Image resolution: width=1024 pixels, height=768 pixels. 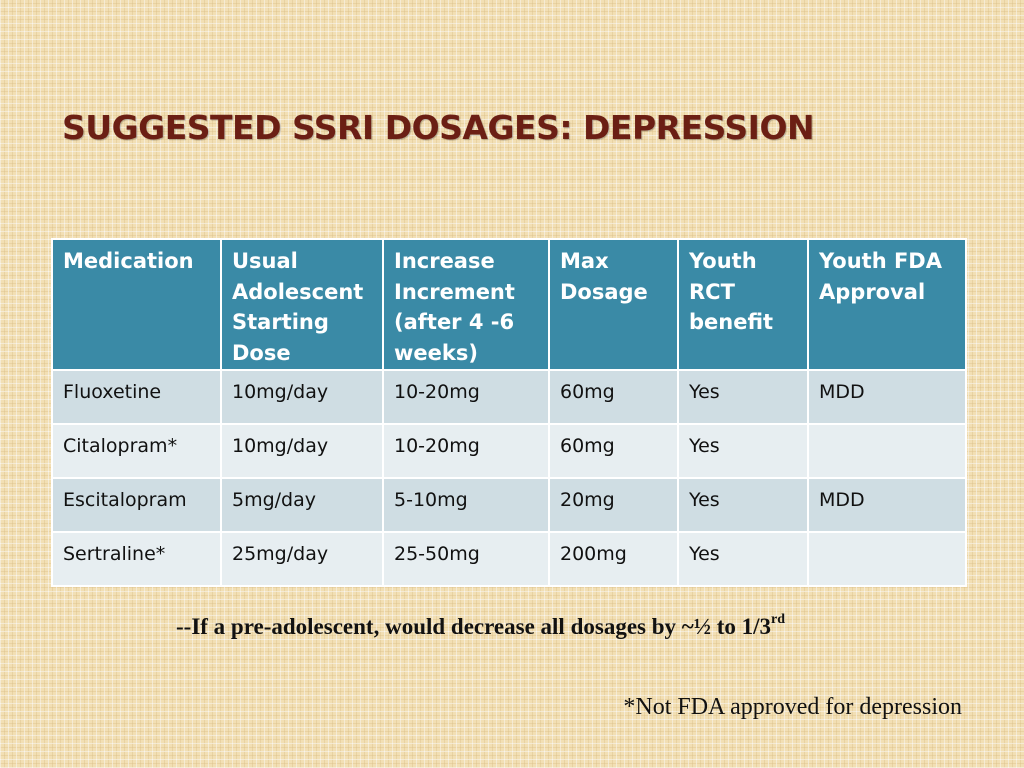 I want to click on table-row: Citalopram* 10mg/day 10-20mg 60mg Yes, so click(x=509, y=451).